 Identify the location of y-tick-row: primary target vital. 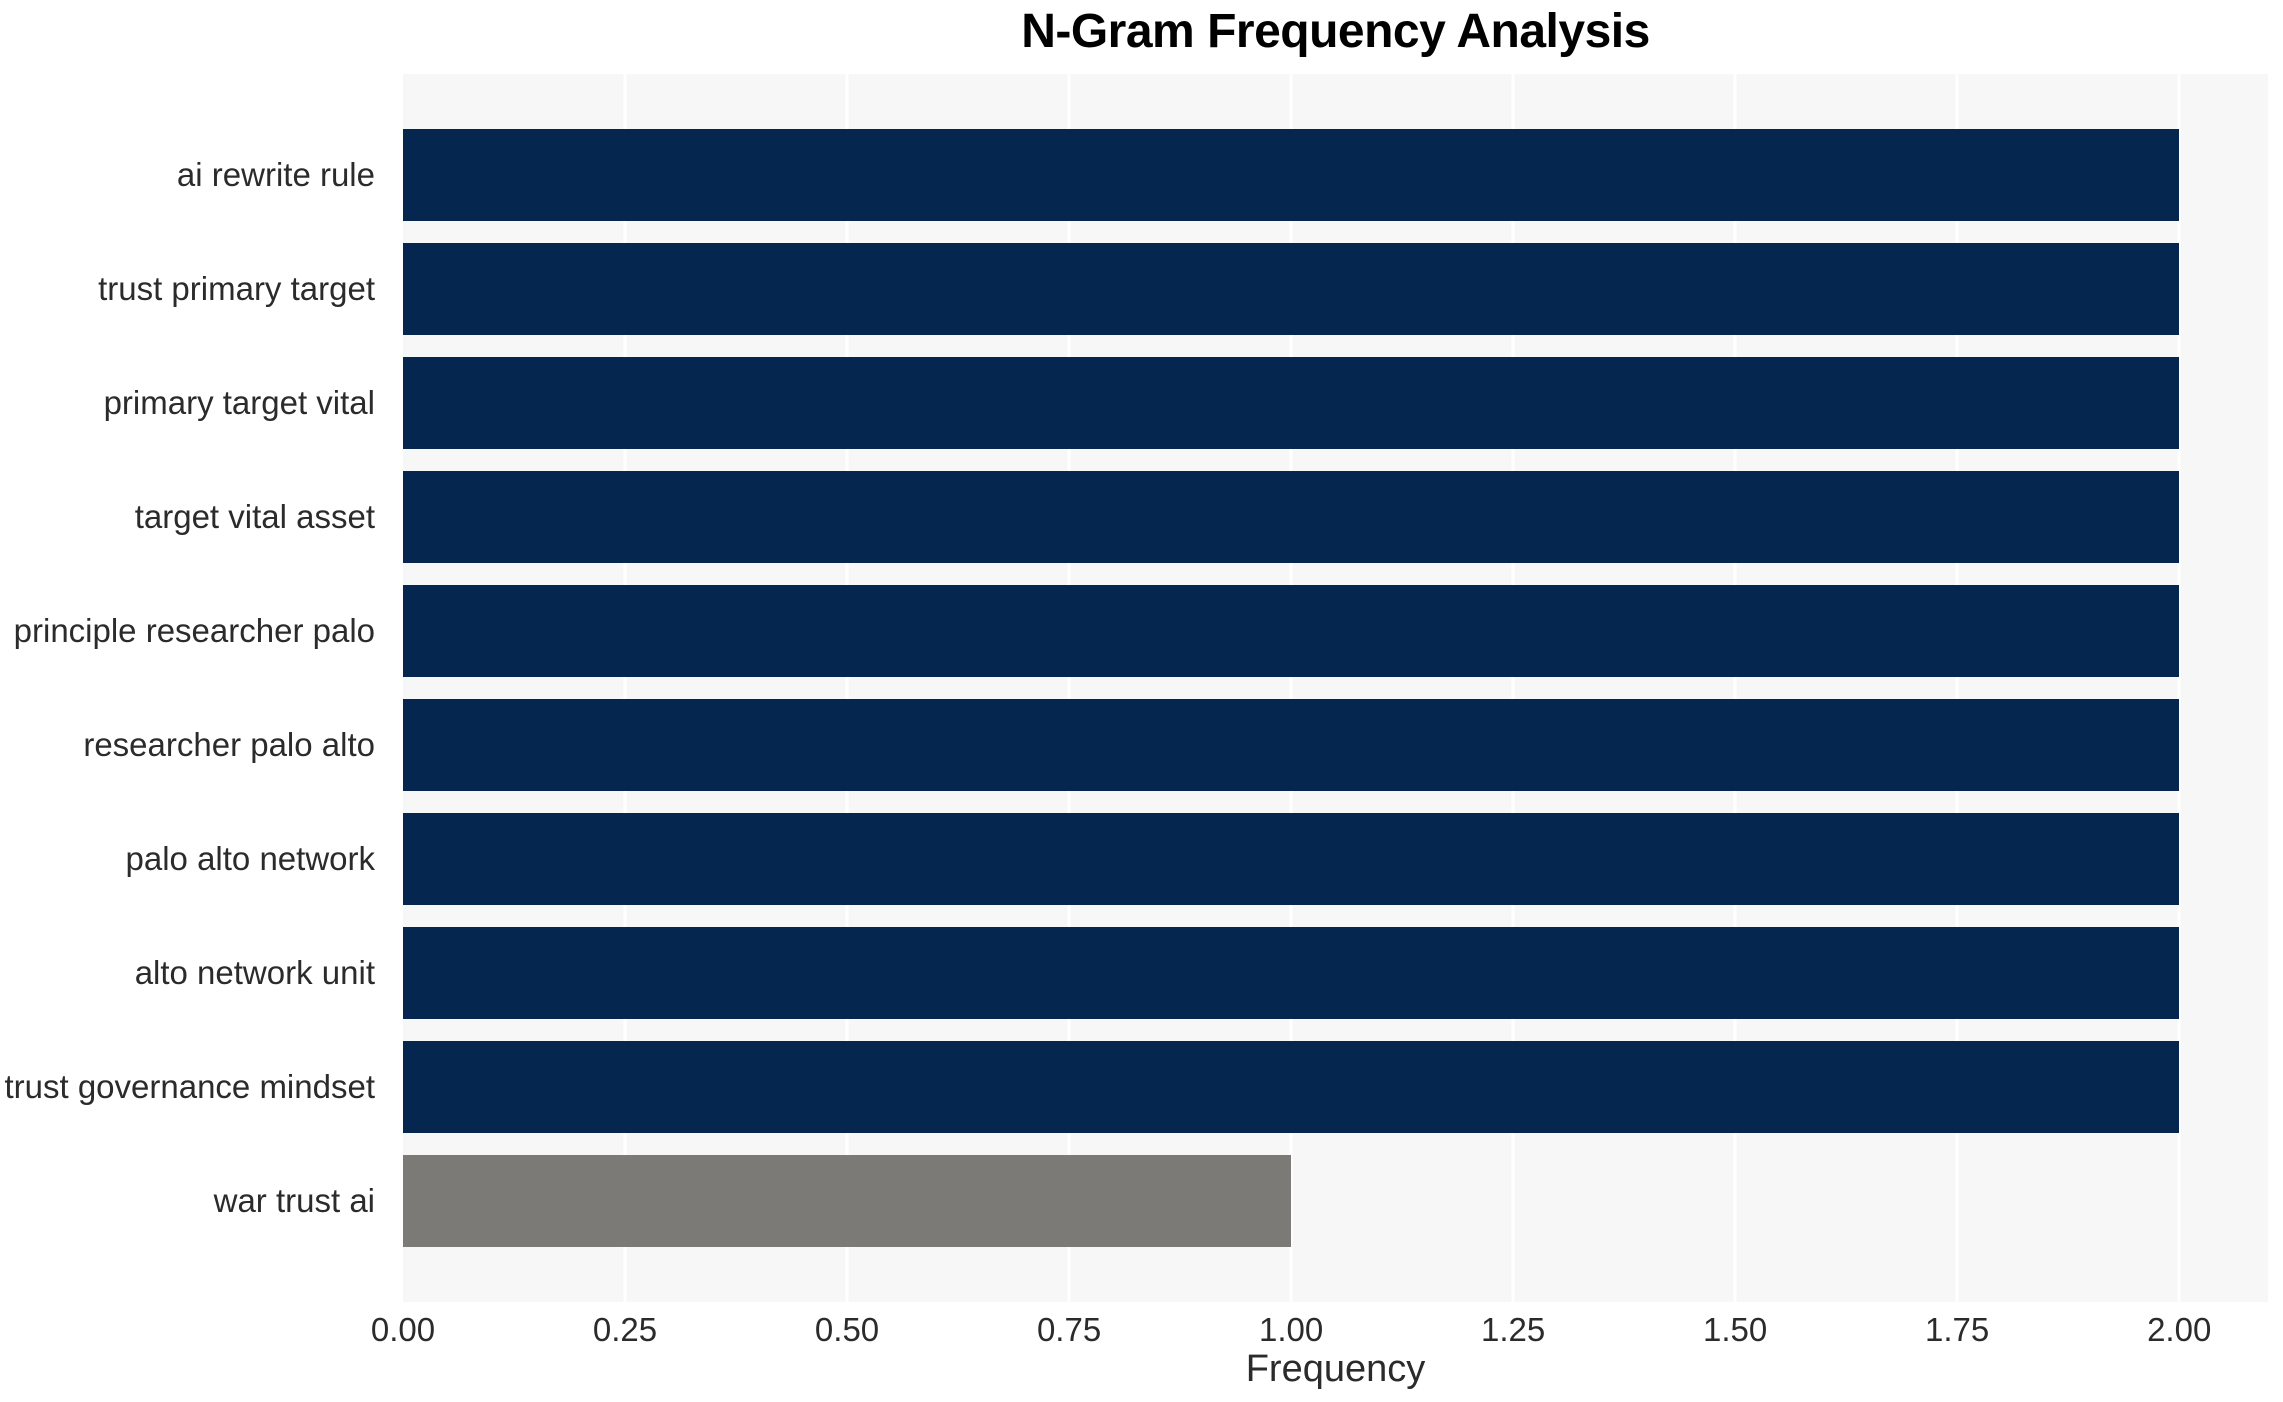
(194, 403).